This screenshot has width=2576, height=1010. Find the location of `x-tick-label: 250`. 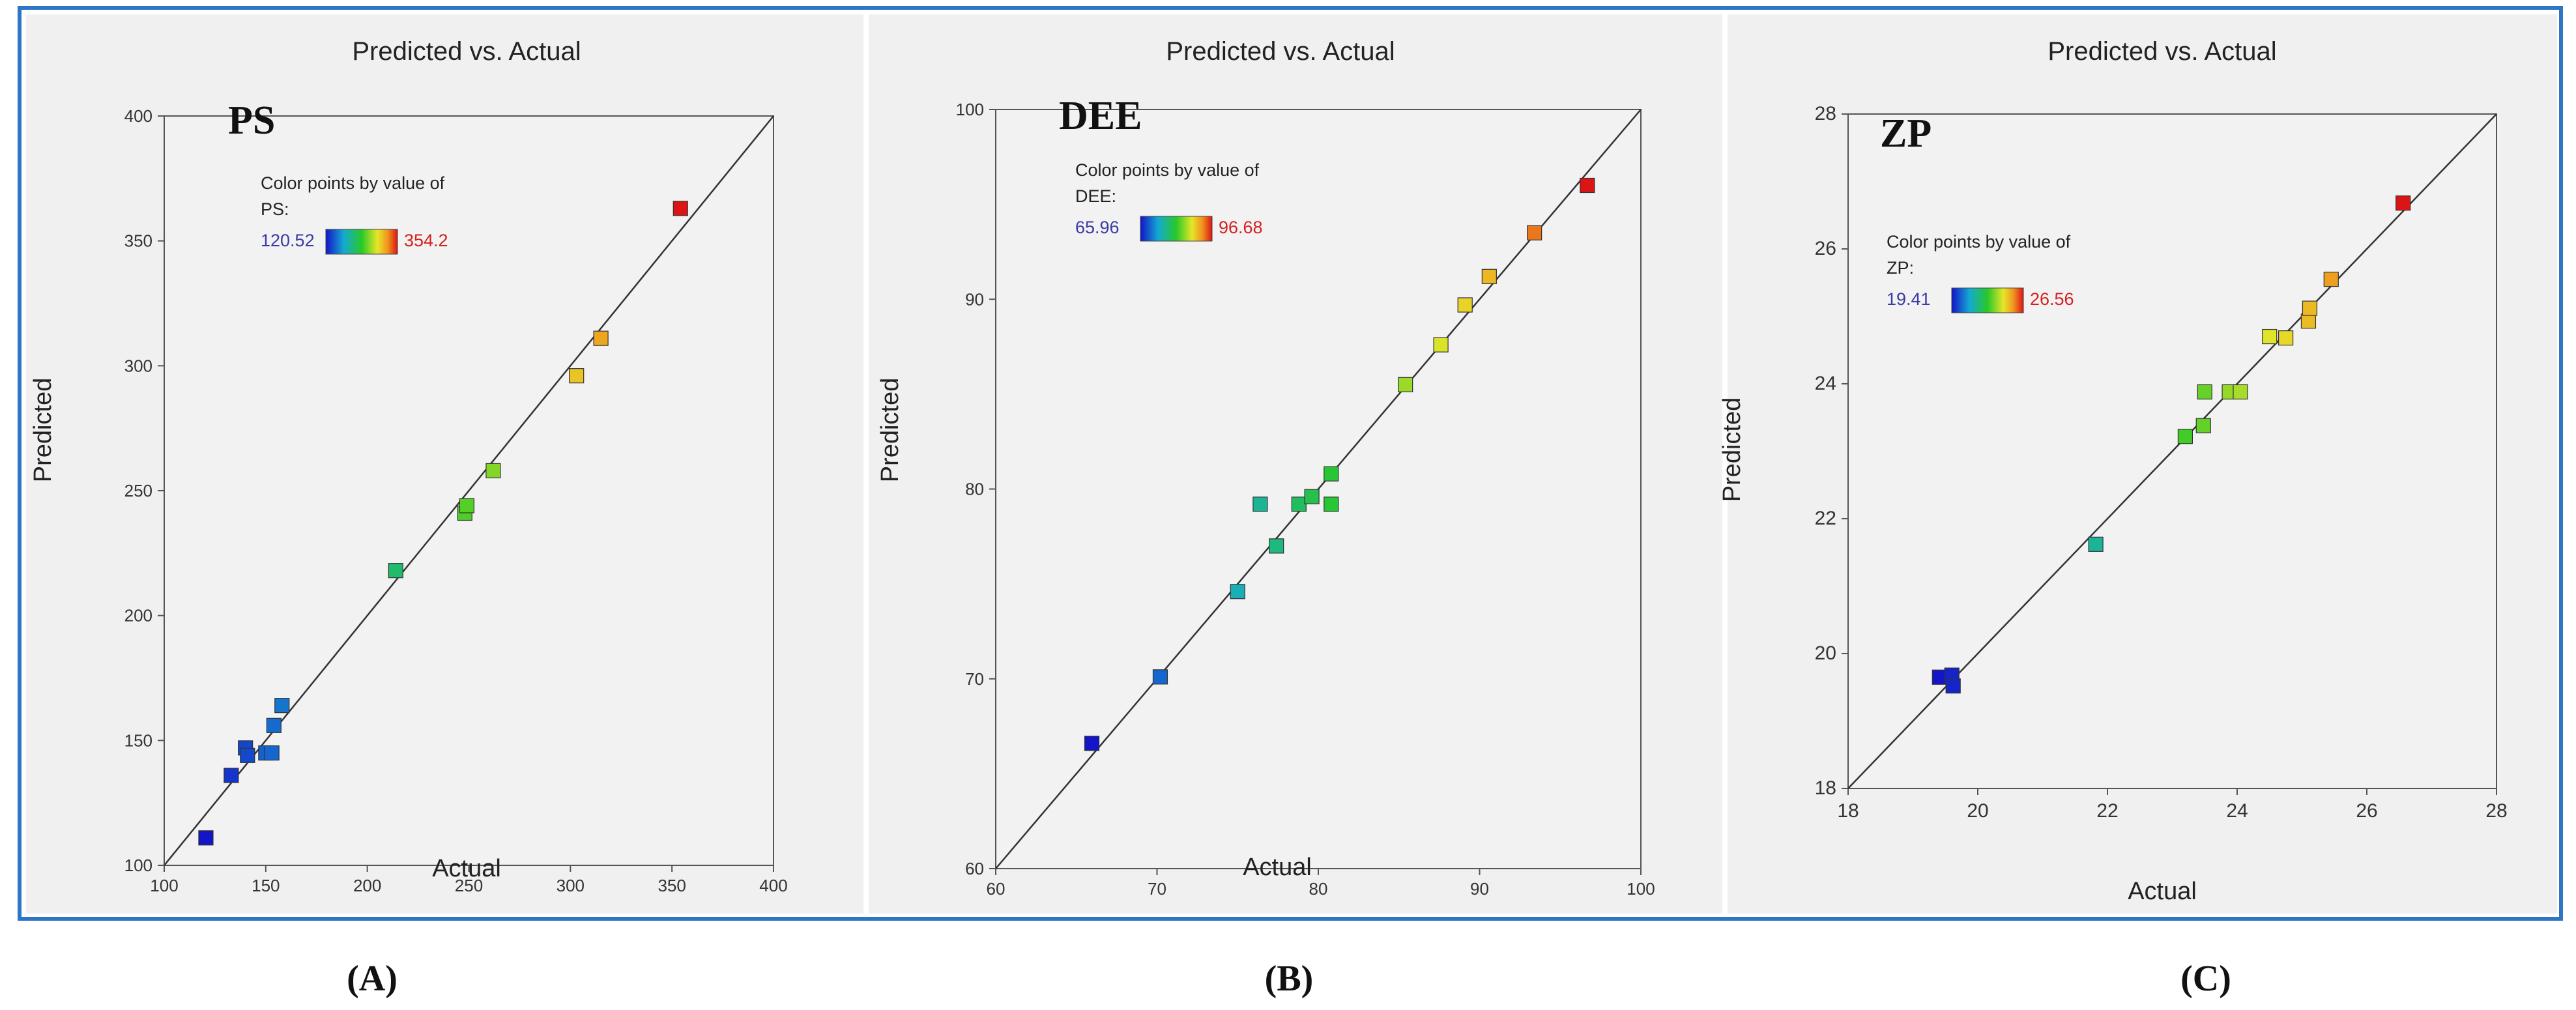

x-tick-label: 250 is located at coordinates (469, 885).